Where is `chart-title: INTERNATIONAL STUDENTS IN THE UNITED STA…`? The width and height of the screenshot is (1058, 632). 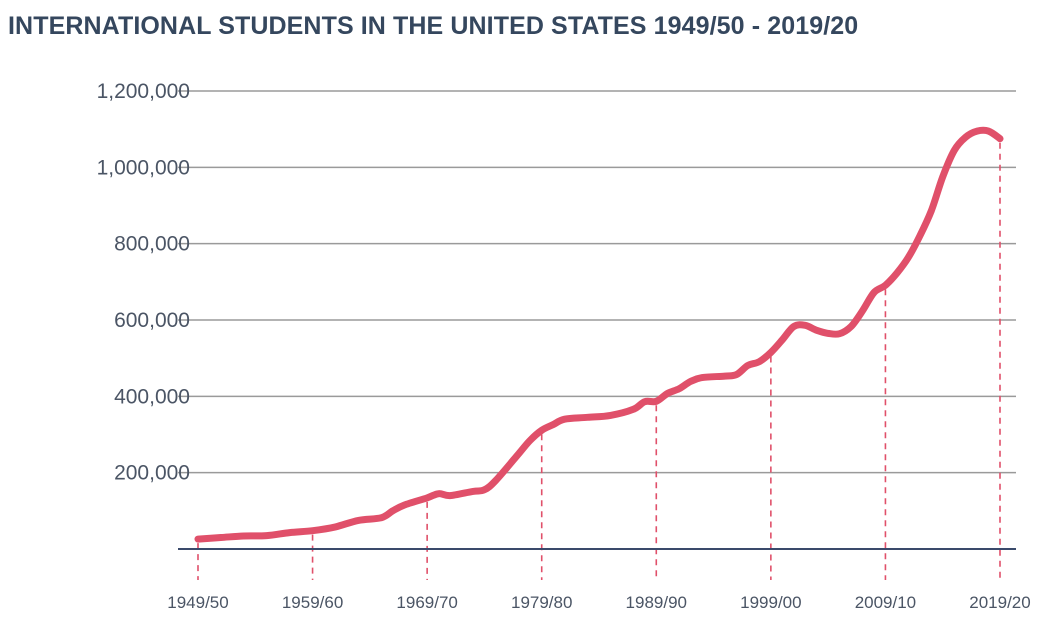
chart-title: INTERNATIONAL STUDENTS IN THE UNITED STA… is located at coordinates (433, 26).